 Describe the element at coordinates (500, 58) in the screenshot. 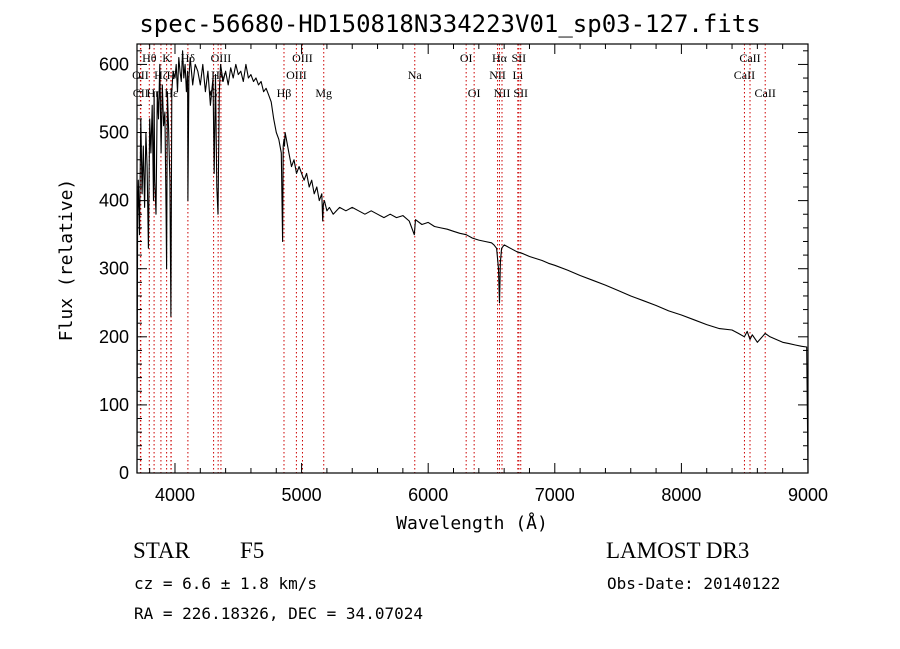

I see `line-label: Hα` at that location.